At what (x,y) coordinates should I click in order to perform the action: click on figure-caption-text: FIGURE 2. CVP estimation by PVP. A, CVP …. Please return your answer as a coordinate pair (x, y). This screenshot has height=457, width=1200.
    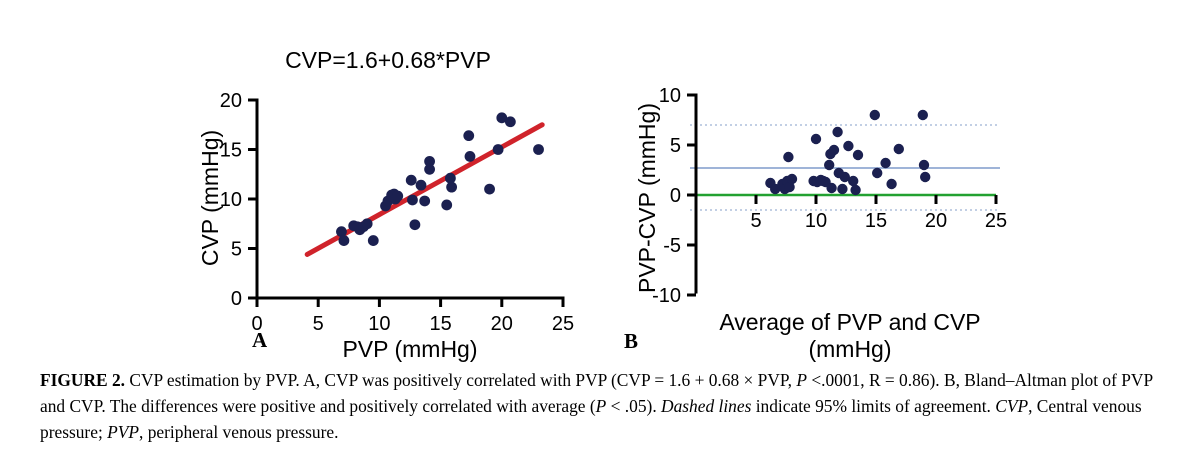
    Looking at the image, I should click on (596, 406).